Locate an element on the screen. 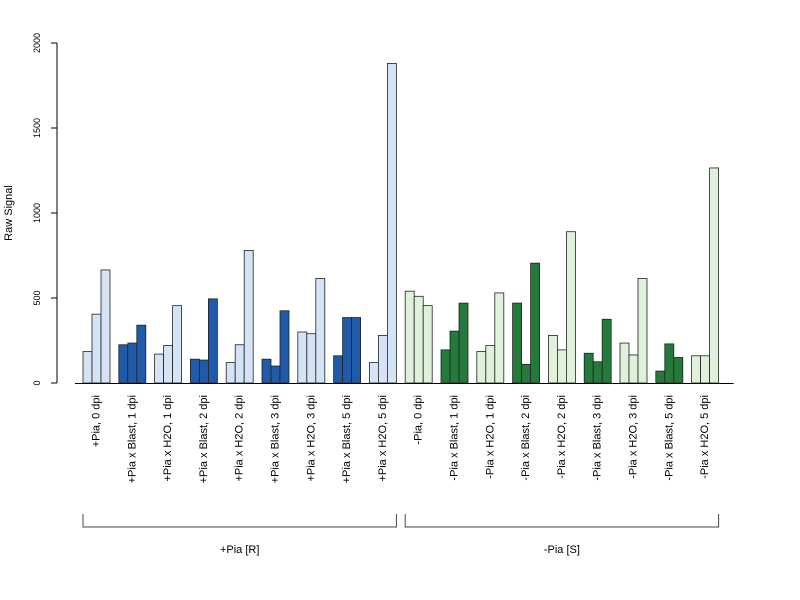  x-tick-label: +Pia x Blast, 3 dpi is located at coordinates (276, 439).